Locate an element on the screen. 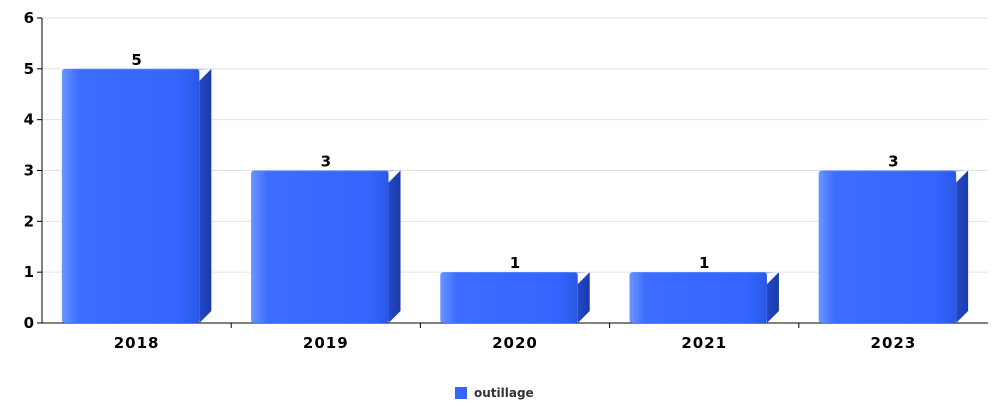 The image size is (998, 407). x-tick-label: 2020 is located at coordinates (515, 343).